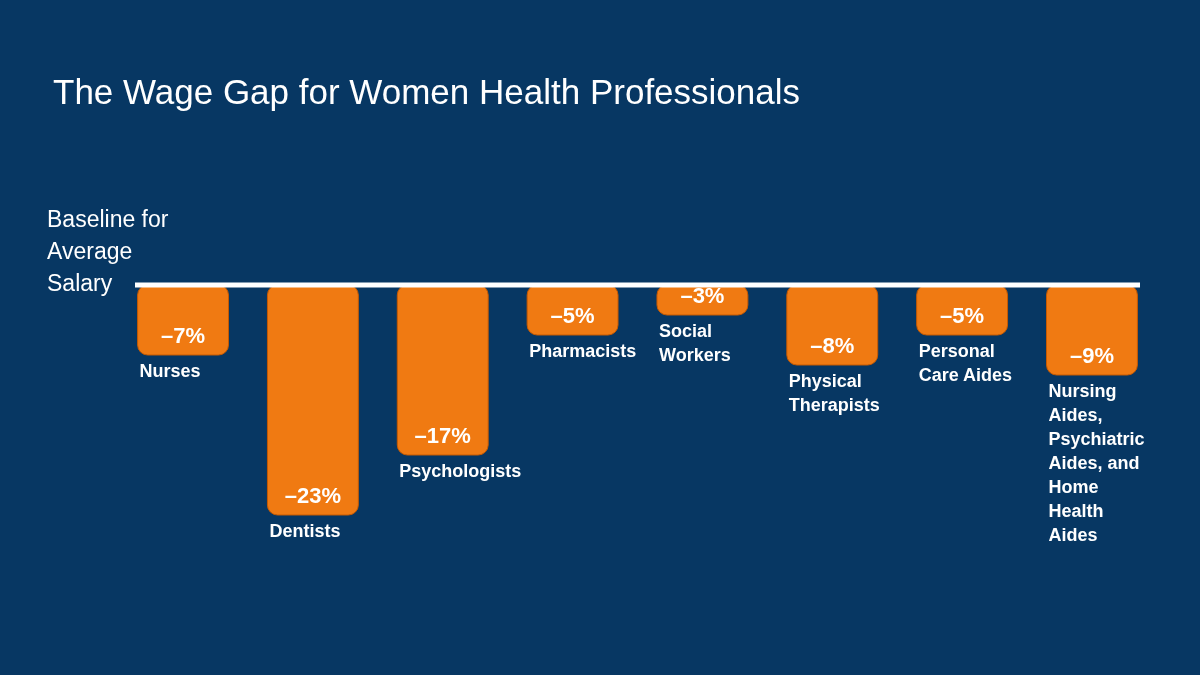 The height and width of the screenshot is (675, 1200). I want to click on x-tick-label: Social Workers, so click(694, 343).